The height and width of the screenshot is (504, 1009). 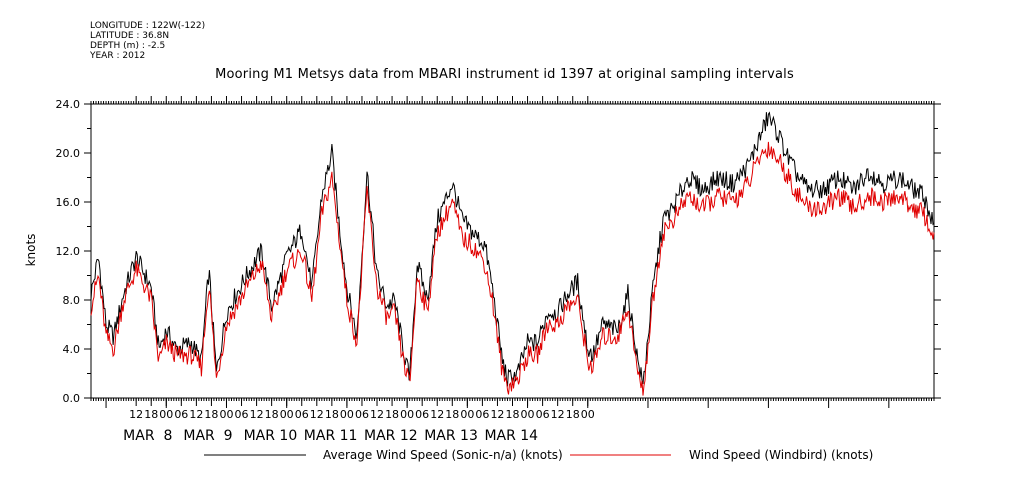 What do you see at coordinates (781, 455) in the screenshot?
I see `legend-label-windbird-wind-speed: Wind Speed (Windbird) (knots)` at bounding box center [781, 455].